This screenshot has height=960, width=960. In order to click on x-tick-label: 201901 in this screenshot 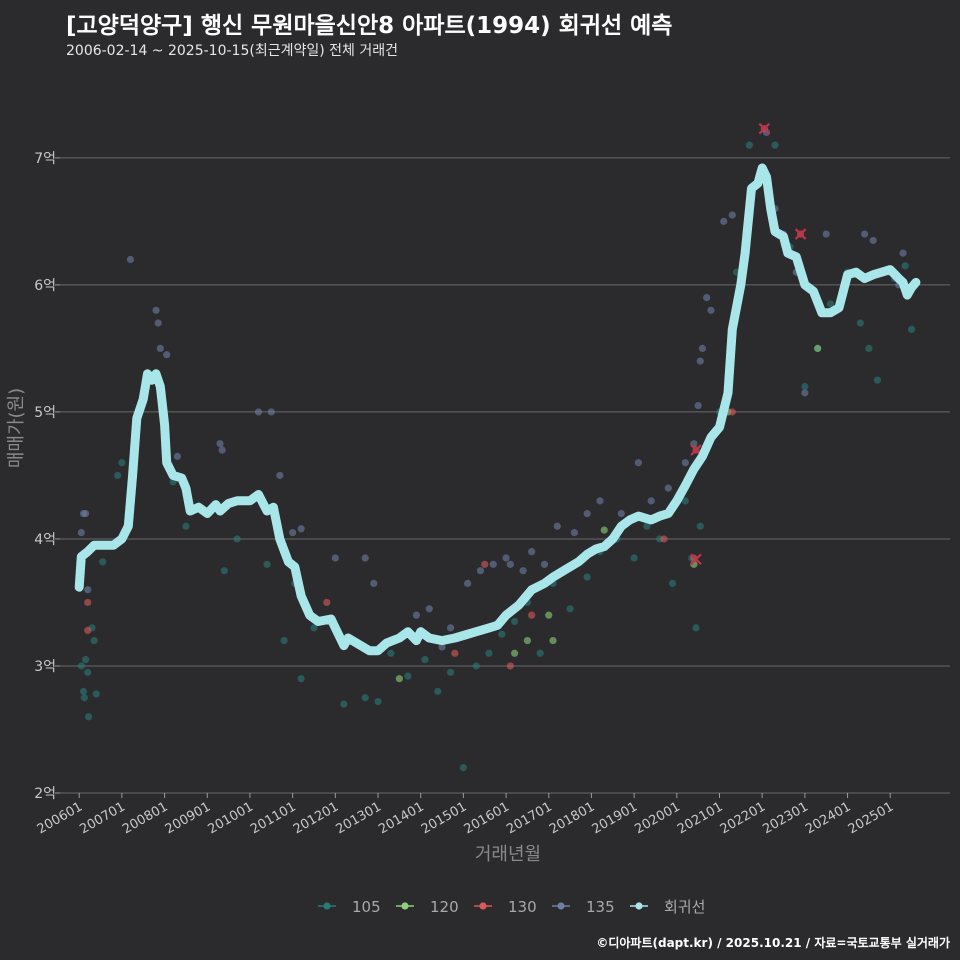, I will do `click(615, 818)`.